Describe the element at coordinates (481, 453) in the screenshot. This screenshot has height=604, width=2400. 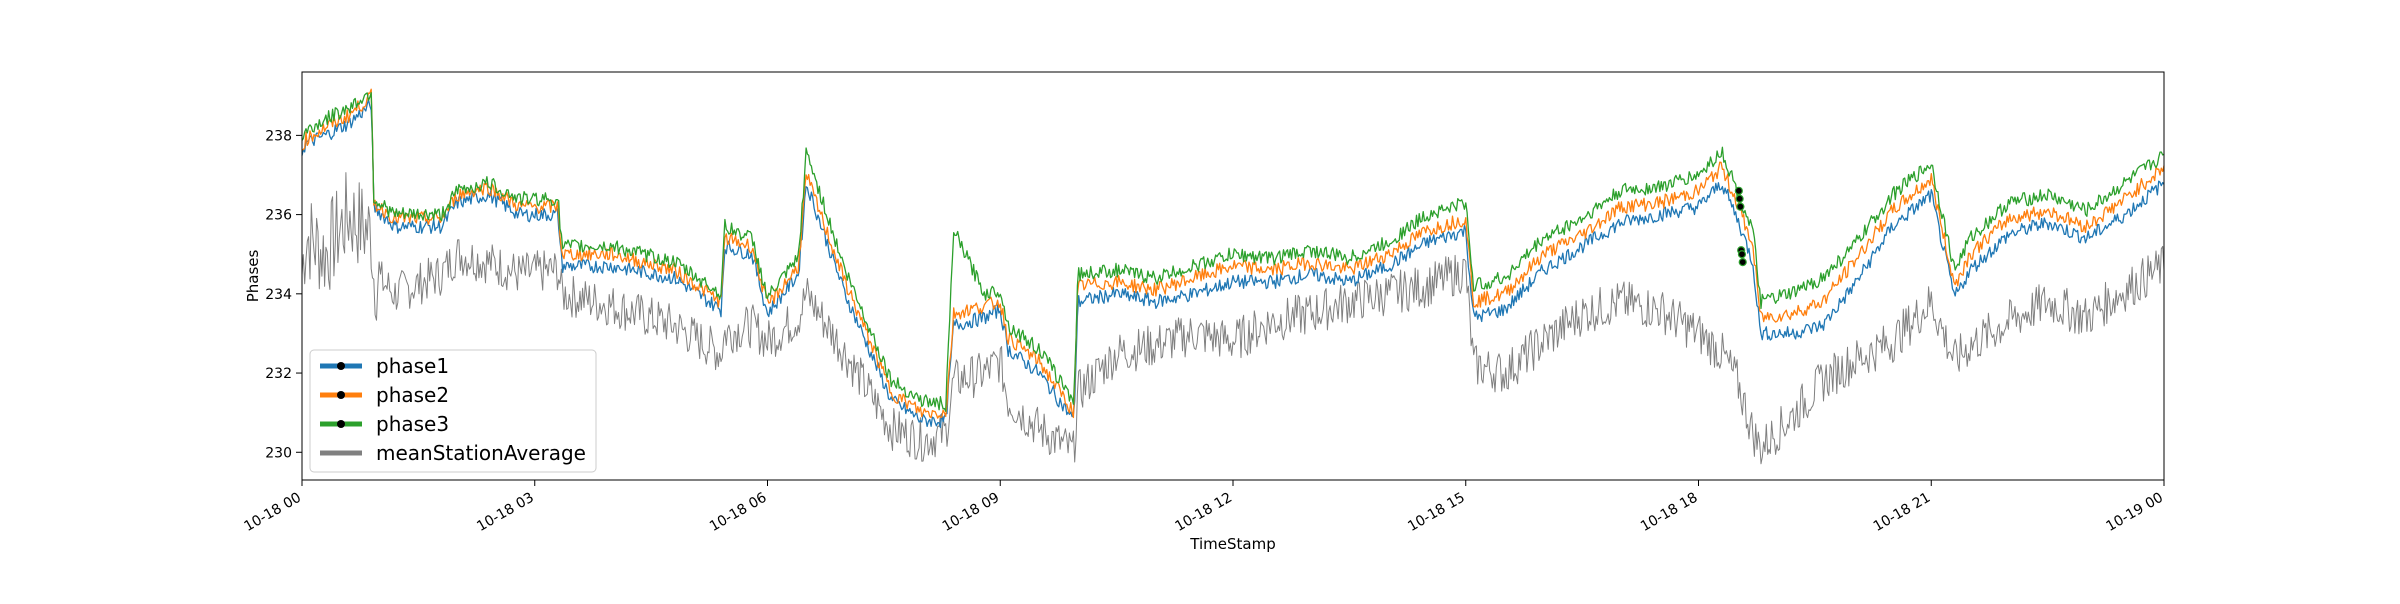
I see `legend-label-meanStationAverage: meanStationAverage` at that location.